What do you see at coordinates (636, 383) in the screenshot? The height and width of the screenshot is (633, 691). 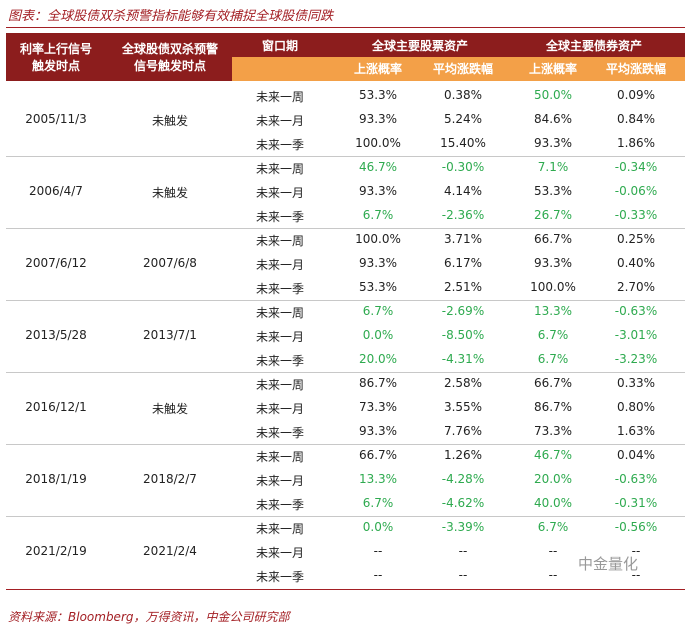 I see `value-cell: 0.33%` at bounding box center [636, 383].